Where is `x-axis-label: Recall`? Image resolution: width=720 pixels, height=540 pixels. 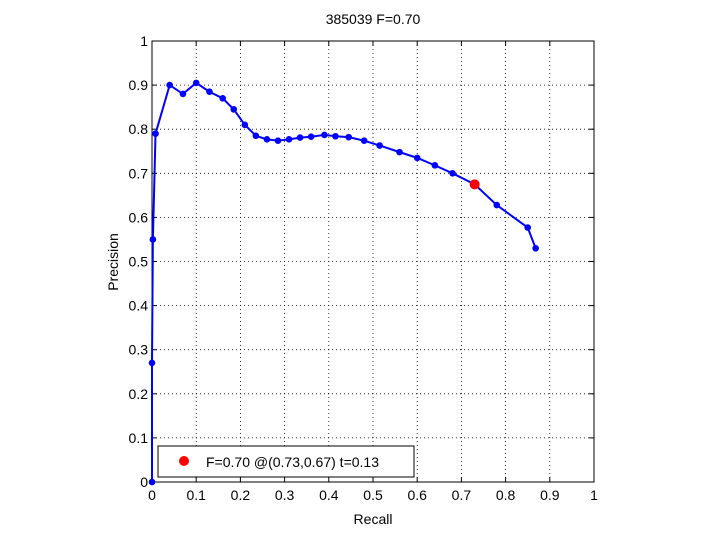 x-axis-label: Recall is located at coordinates (373, 519).